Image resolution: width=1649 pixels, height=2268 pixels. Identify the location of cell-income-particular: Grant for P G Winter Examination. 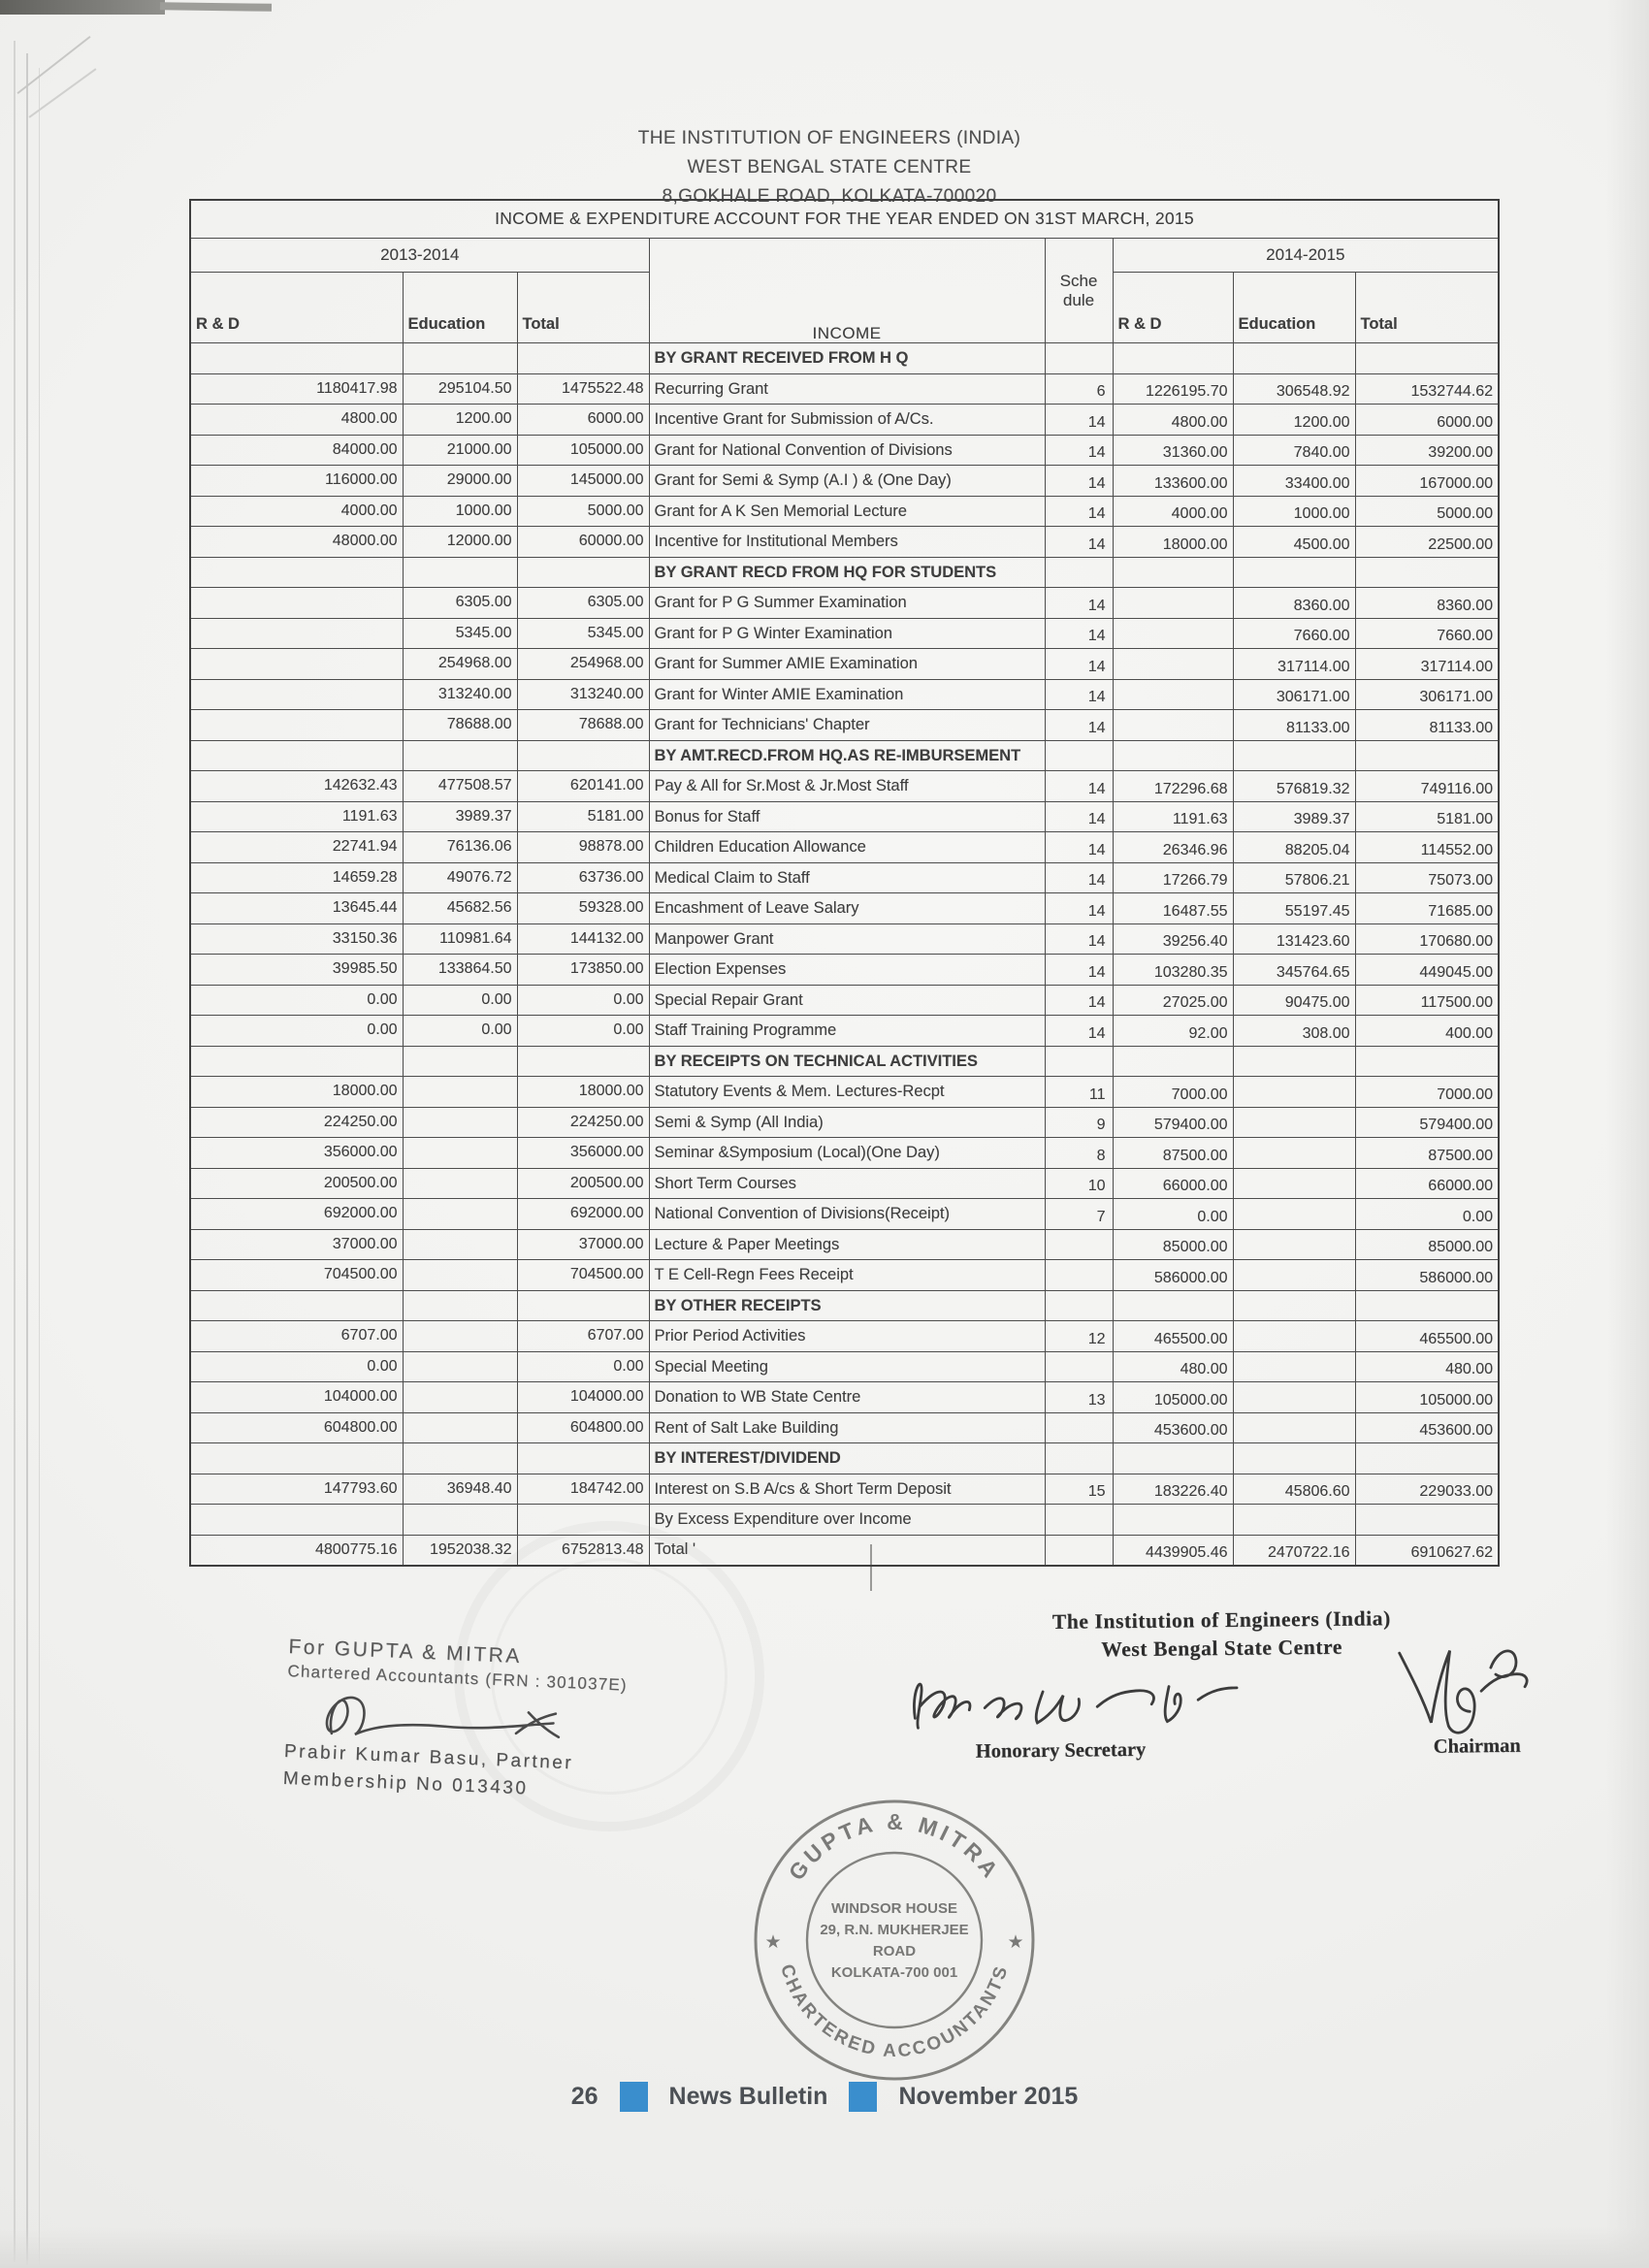
(847, 633).